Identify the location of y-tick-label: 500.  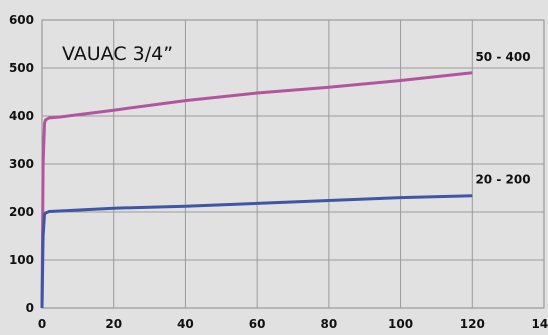
(21, 68).